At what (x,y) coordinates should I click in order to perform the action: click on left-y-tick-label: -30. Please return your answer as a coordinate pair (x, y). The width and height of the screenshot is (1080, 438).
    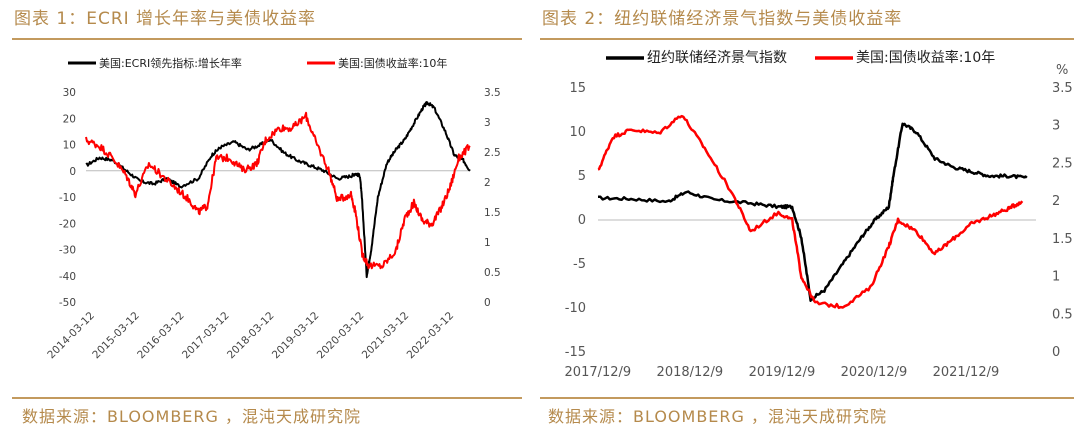
    Looking at the image, I should click on (67, 251).